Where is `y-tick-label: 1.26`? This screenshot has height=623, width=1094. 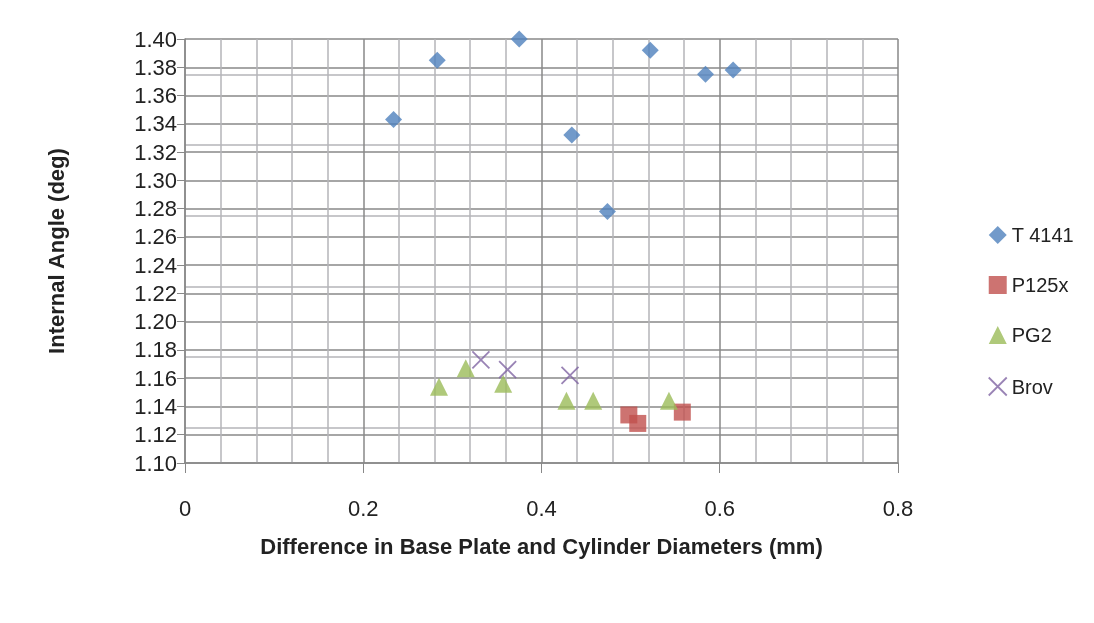 y-tick-label: 1.26 is located at coordinates (155, 237).